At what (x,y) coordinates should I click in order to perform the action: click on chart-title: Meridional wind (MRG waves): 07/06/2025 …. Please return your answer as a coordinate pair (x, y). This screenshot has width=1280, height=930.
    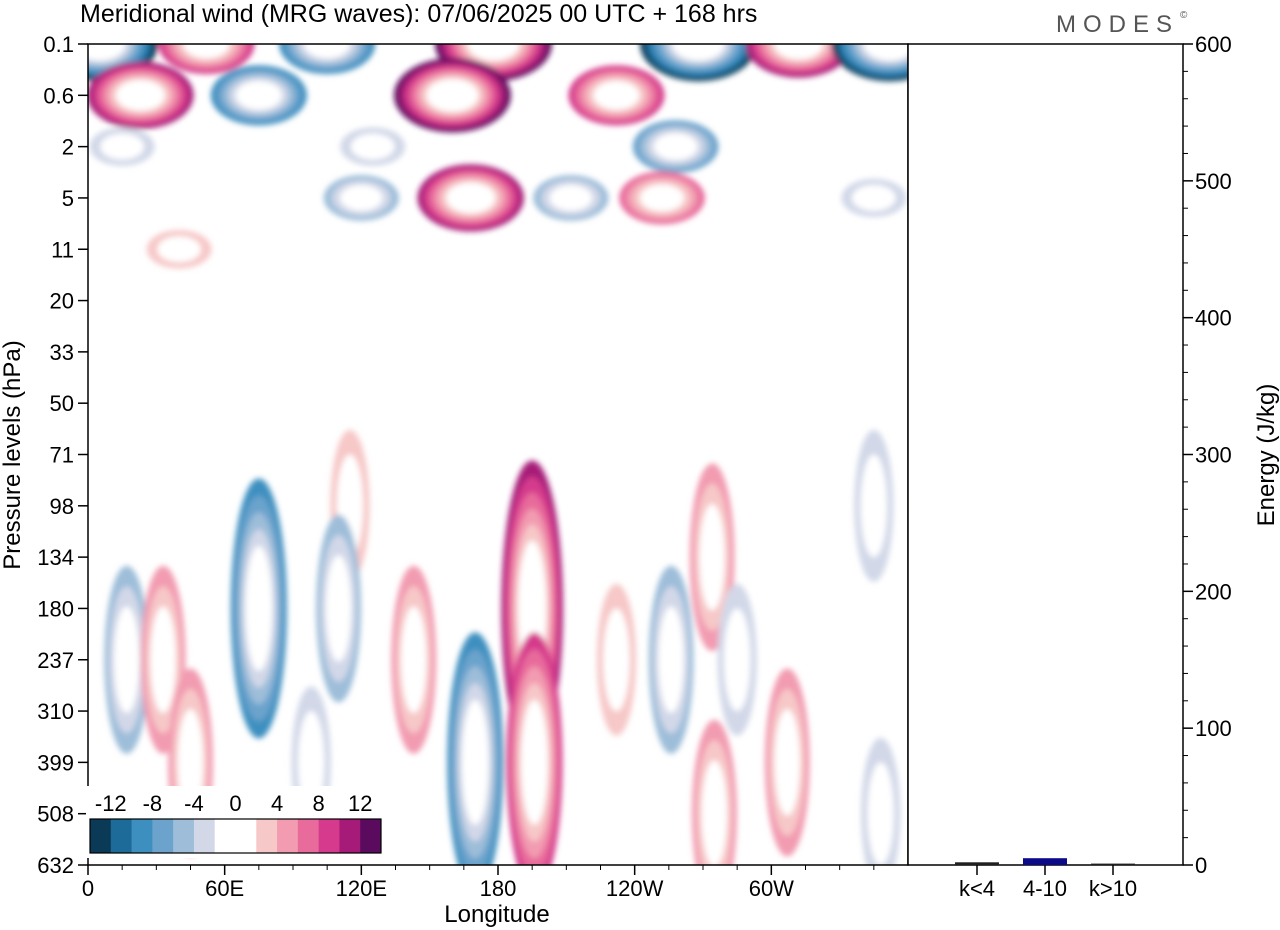
    Looking at the image, I should click on (418, 14).